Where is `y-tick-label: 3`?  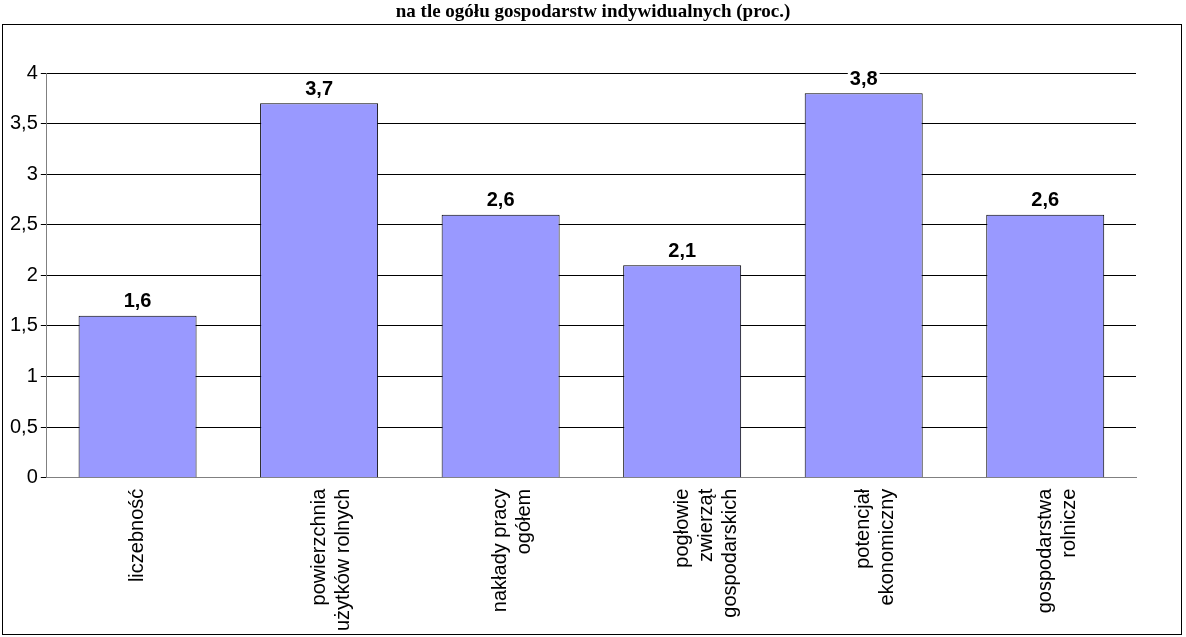 y-tick-label: 3 is located at coordinates (32, 172).